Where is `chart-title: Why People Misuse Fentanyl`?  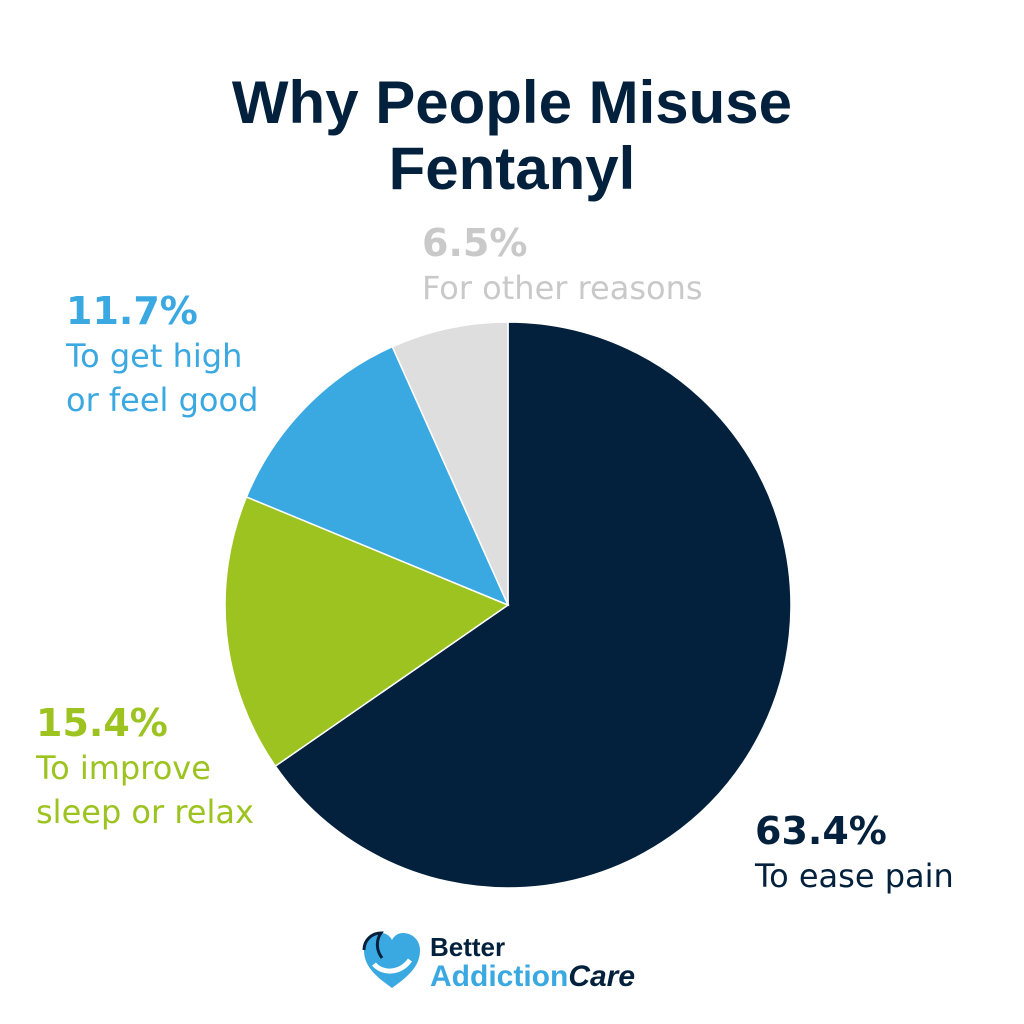 chart-title: Why People Misuse Fentanyl is located at coordinates (512, 135).